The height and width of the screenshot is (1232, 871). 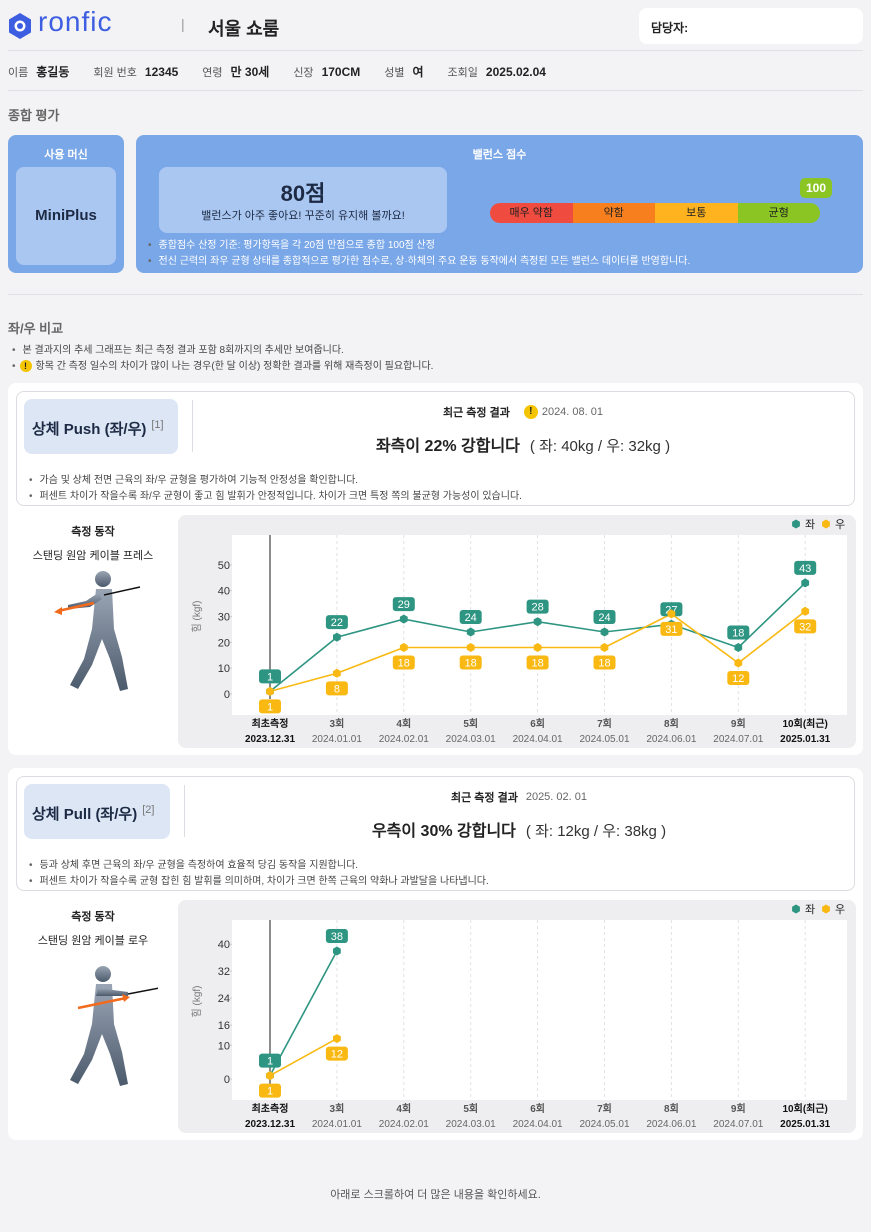 I want to click on title-box: 상체 Push (좌/우) [1], so click(x=101, y=426).